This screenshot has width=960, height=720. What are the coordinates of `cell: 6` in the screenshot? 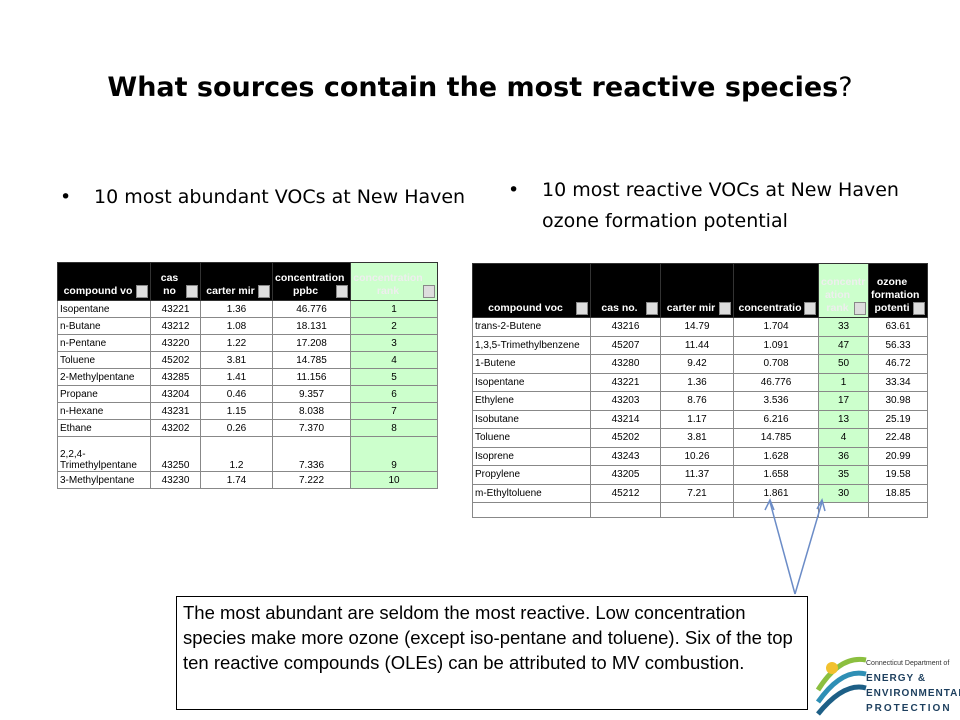 It's located at (394, 394).